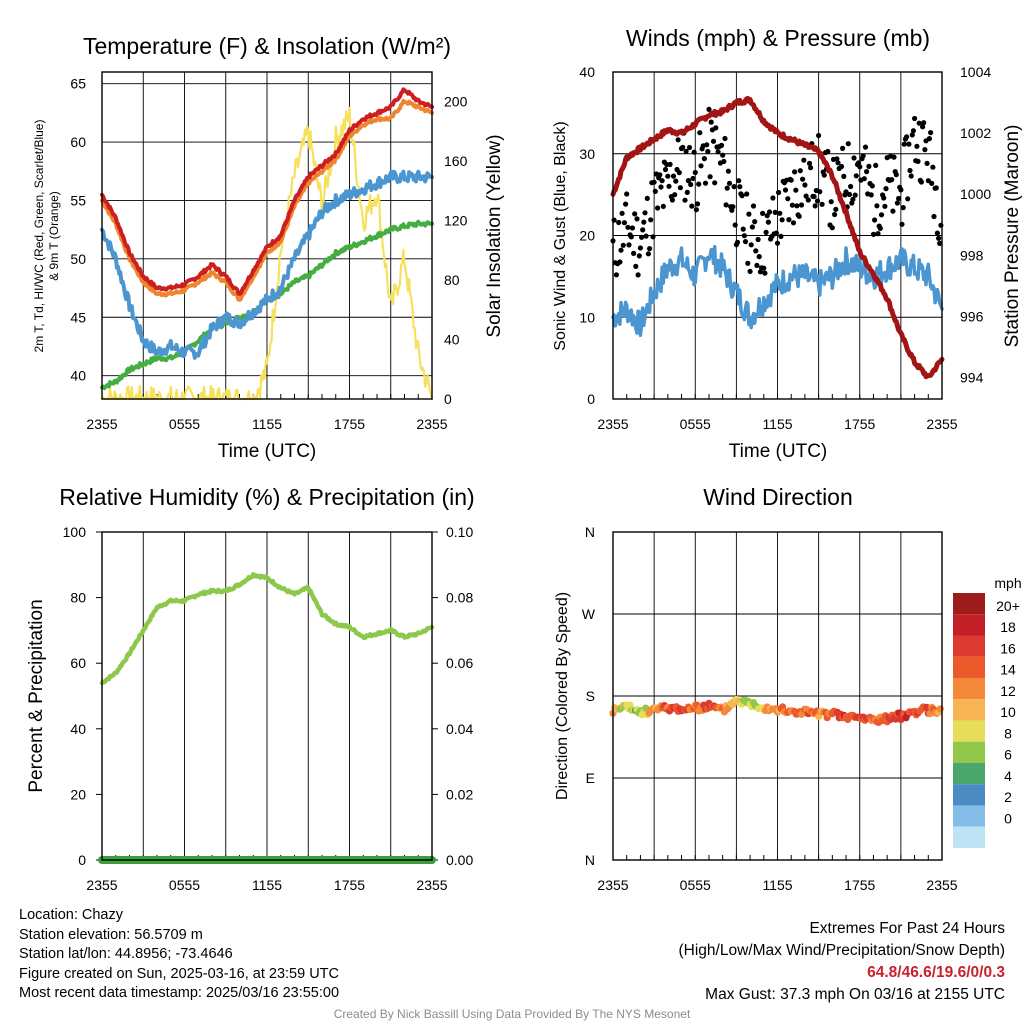  I want to click on legend-label: 0, so click(1008, 818).